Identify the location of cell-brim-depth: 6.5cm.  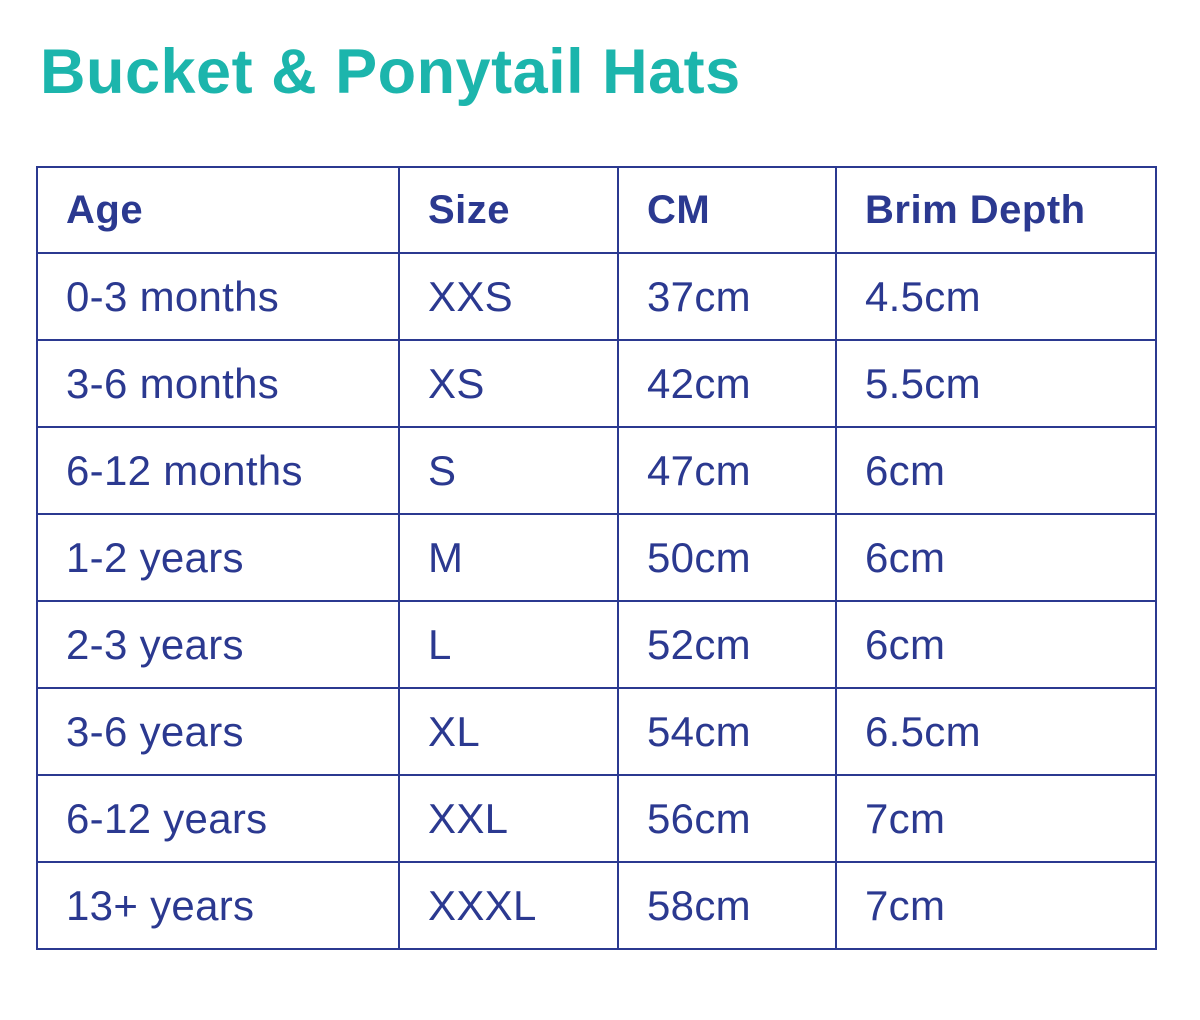
(996, 732).